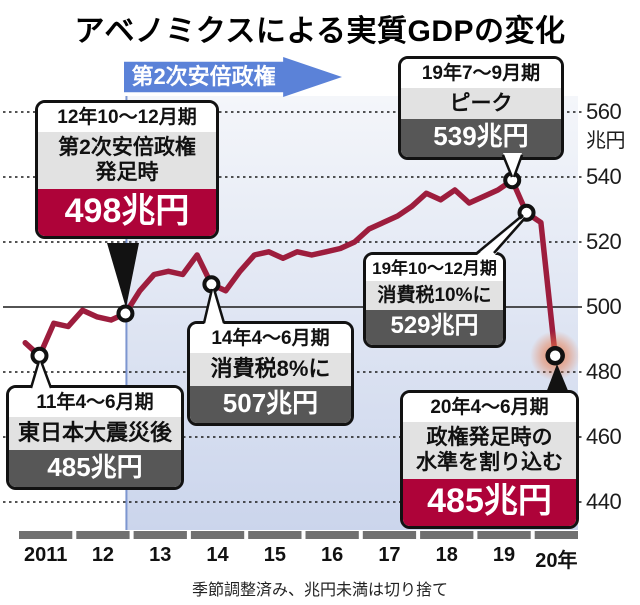 Image resolution: width=640 pixels, height=605 pixels. What do you see at coordinates (434, 328) in the screenshot?
I see `callout-value: 529兆円` at bounding box center [434, 328].